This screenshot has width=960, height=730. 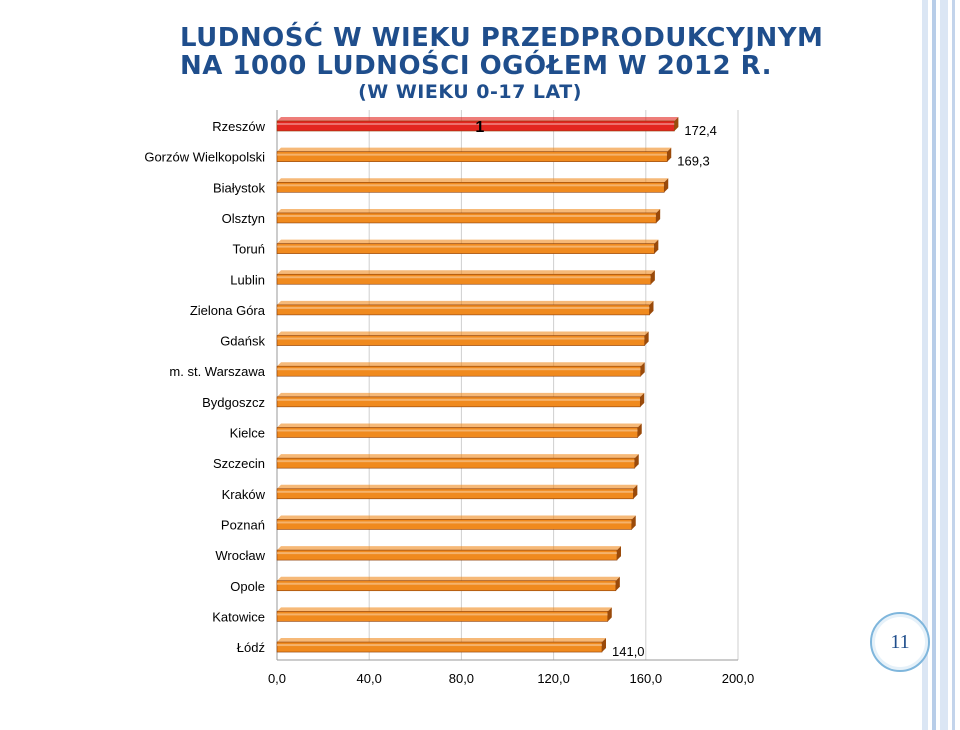 I want to click on data-label: 172,4, so click(x=700, y=130).